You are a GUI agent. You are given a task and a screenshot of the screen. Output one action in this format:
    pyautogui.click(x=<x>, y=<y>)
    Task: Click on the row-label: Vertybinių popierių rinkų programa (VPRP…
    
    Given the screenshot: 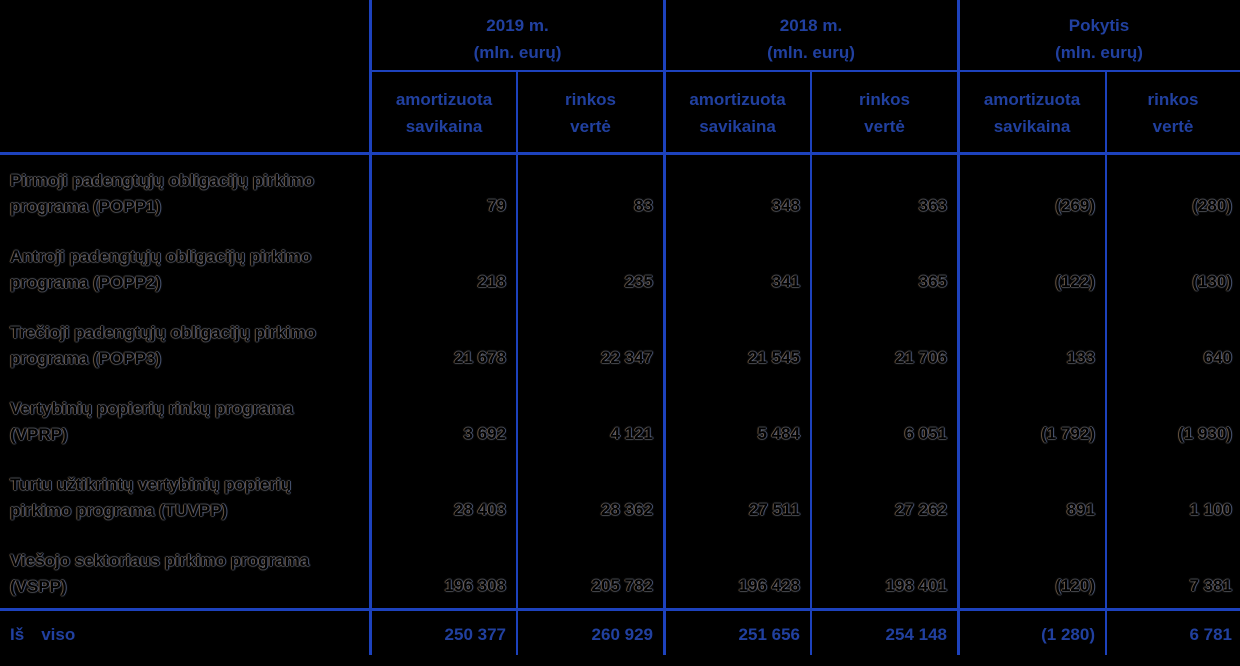 What is the action you would take?
    pyautogui.click(x=185, y=427)
    